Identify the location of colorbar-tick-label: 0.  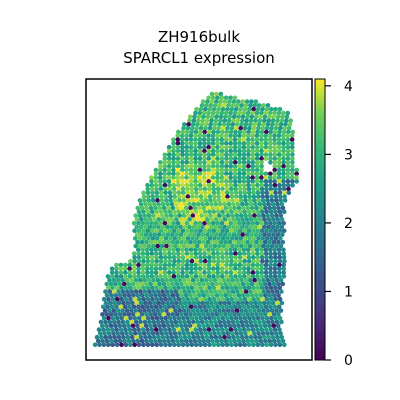
(348, 361).